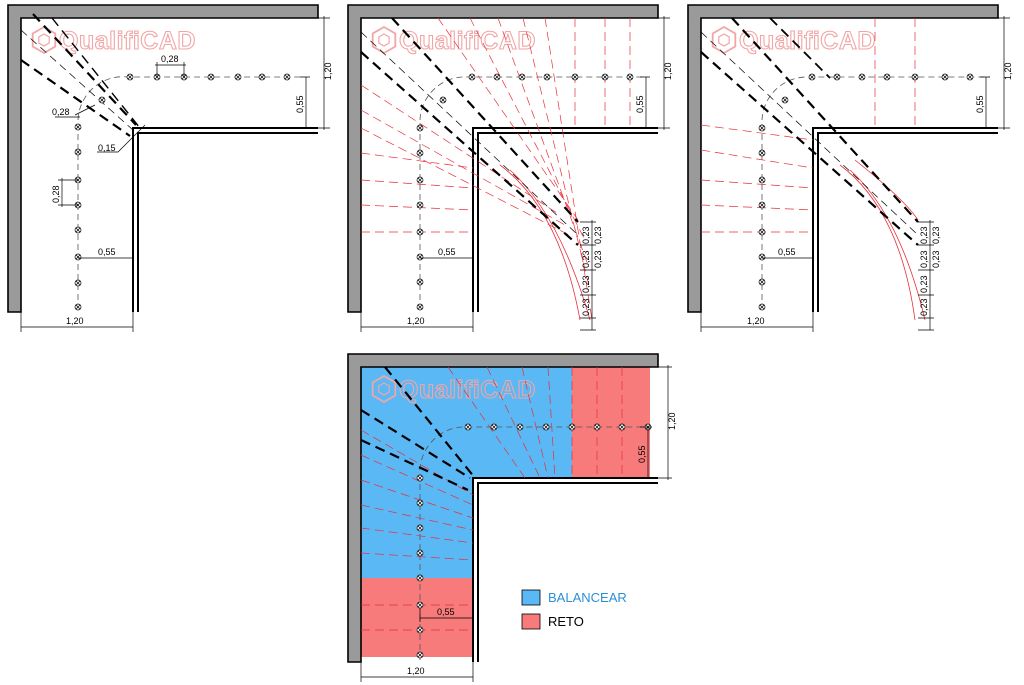 The width and height of the screenshot is (1024, 685). Describe the element at coordinates (61, 112) in the screenshot. I see `dim-tread-diag: 0,28` at that location.